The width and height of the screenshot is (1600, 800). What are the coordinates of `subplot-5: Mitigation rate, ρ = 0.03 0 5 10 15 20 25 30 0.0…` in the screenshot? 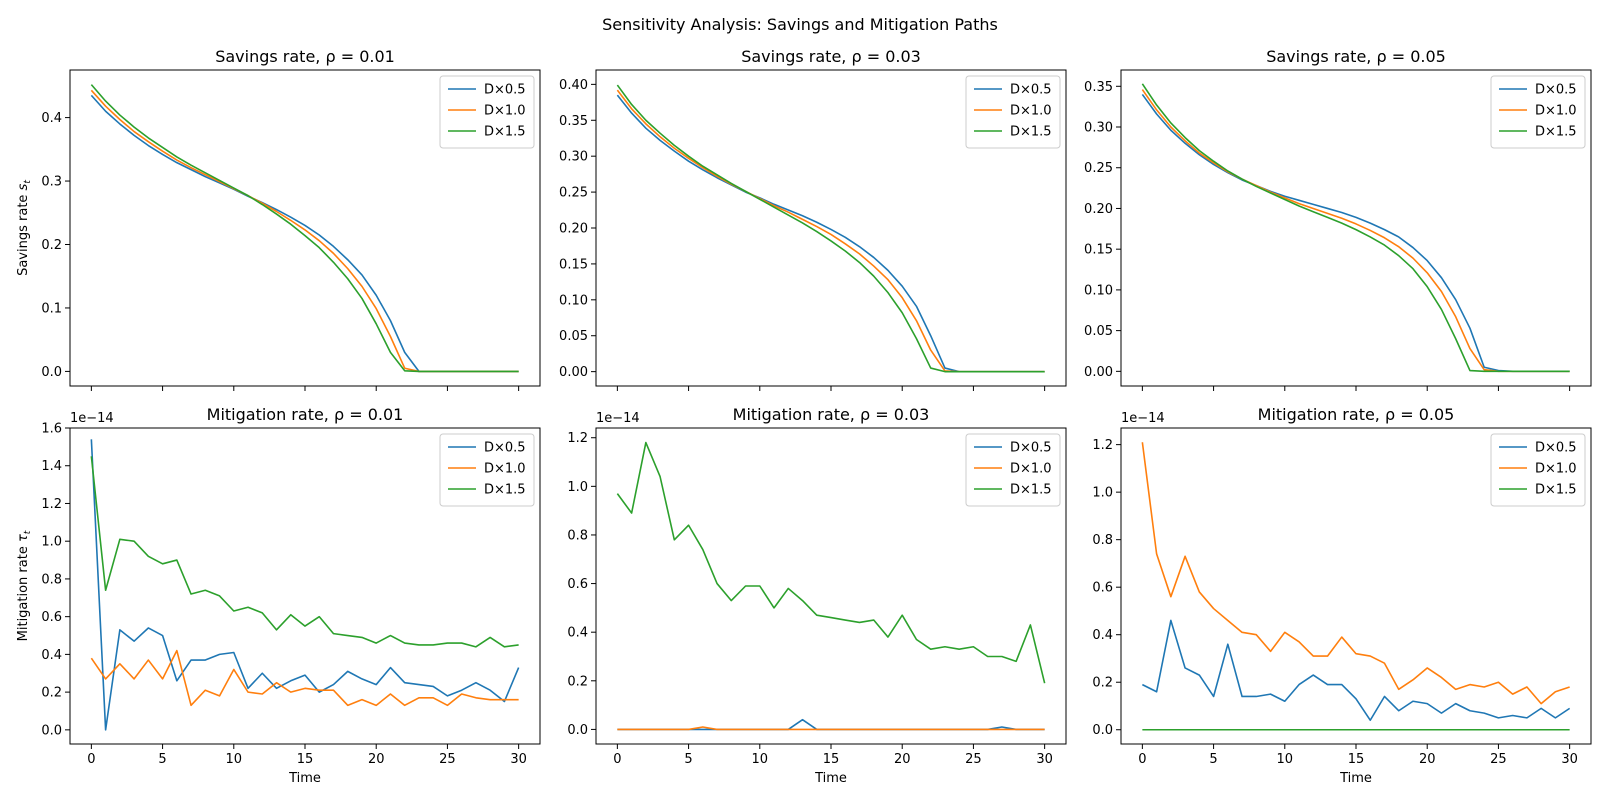 It's located at (817, 595).